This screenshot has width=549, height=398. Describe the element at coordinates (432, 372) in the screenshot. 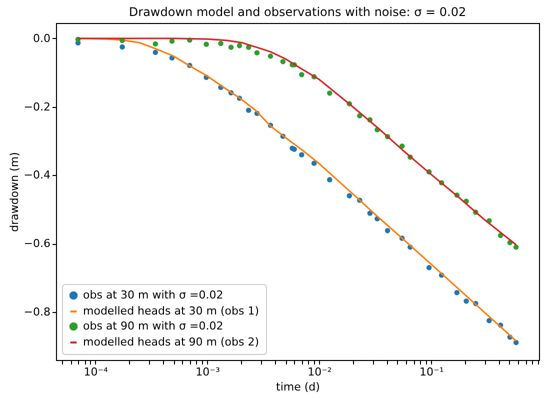

I see `x-tick-label: 10⁻¹` at that location.